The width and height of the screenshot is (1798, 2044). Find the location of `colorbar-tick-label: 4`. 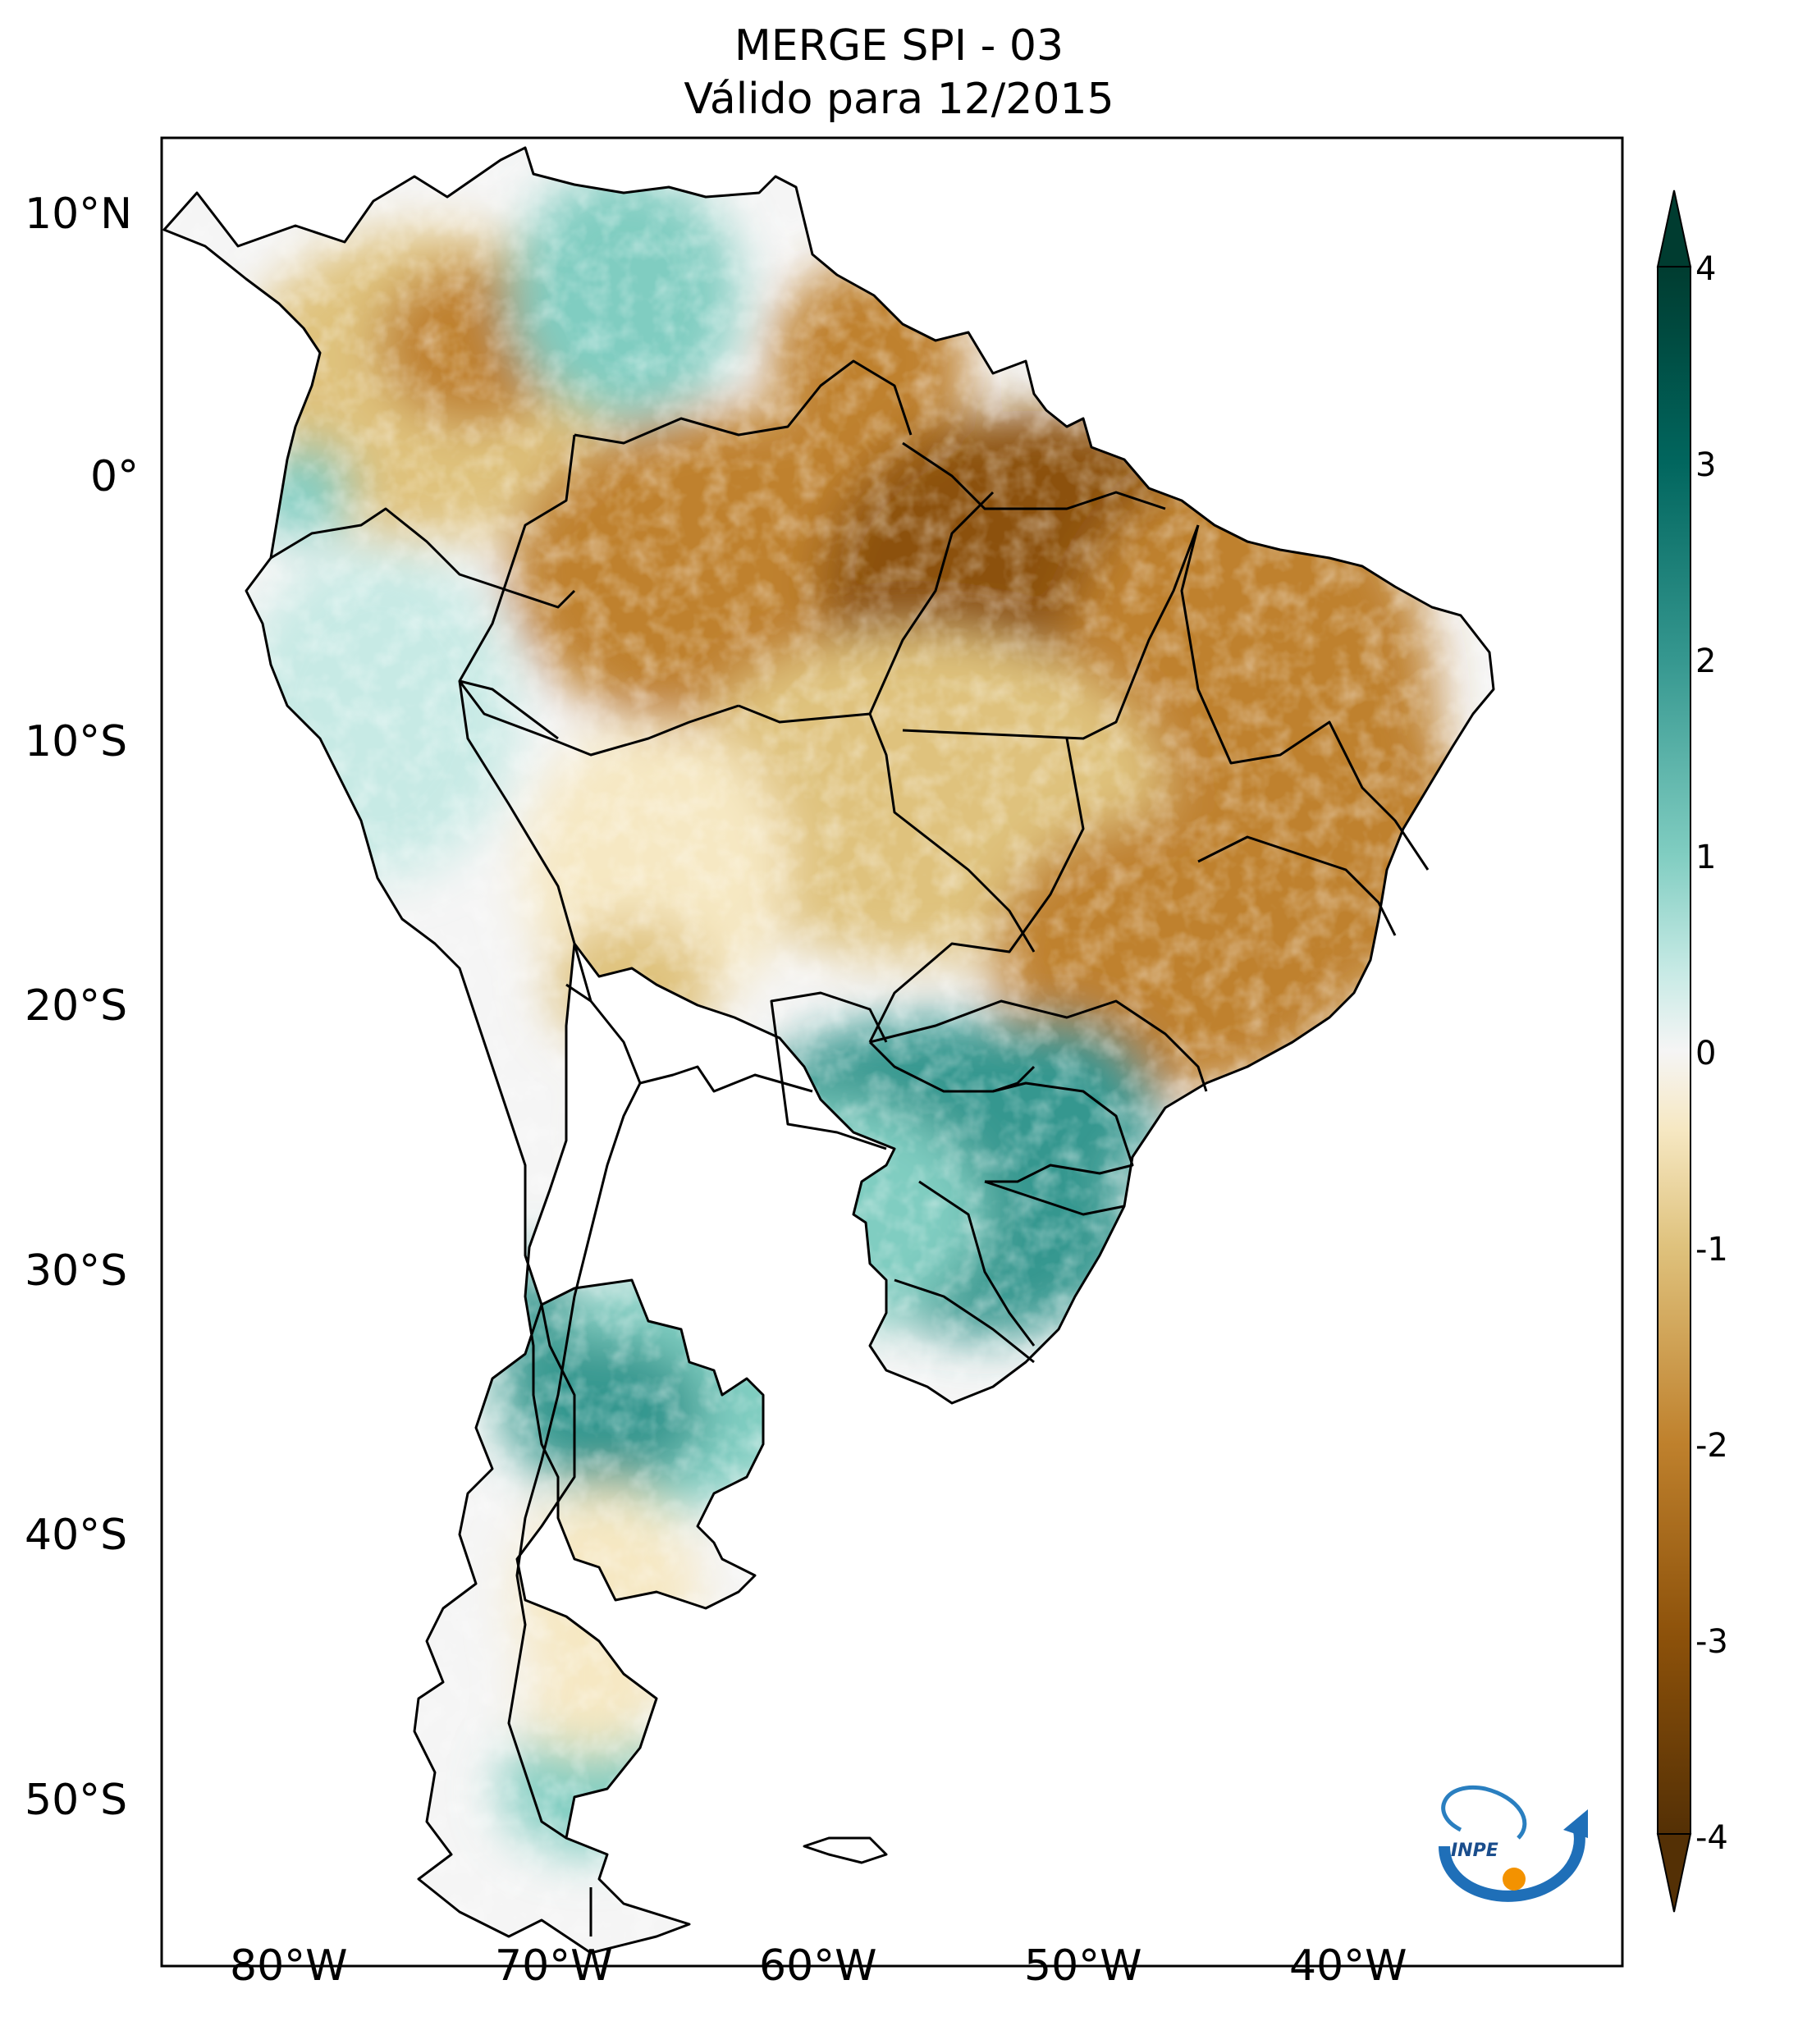

colorbar-tick-label: 4 is located at coordinates (1706, 269).